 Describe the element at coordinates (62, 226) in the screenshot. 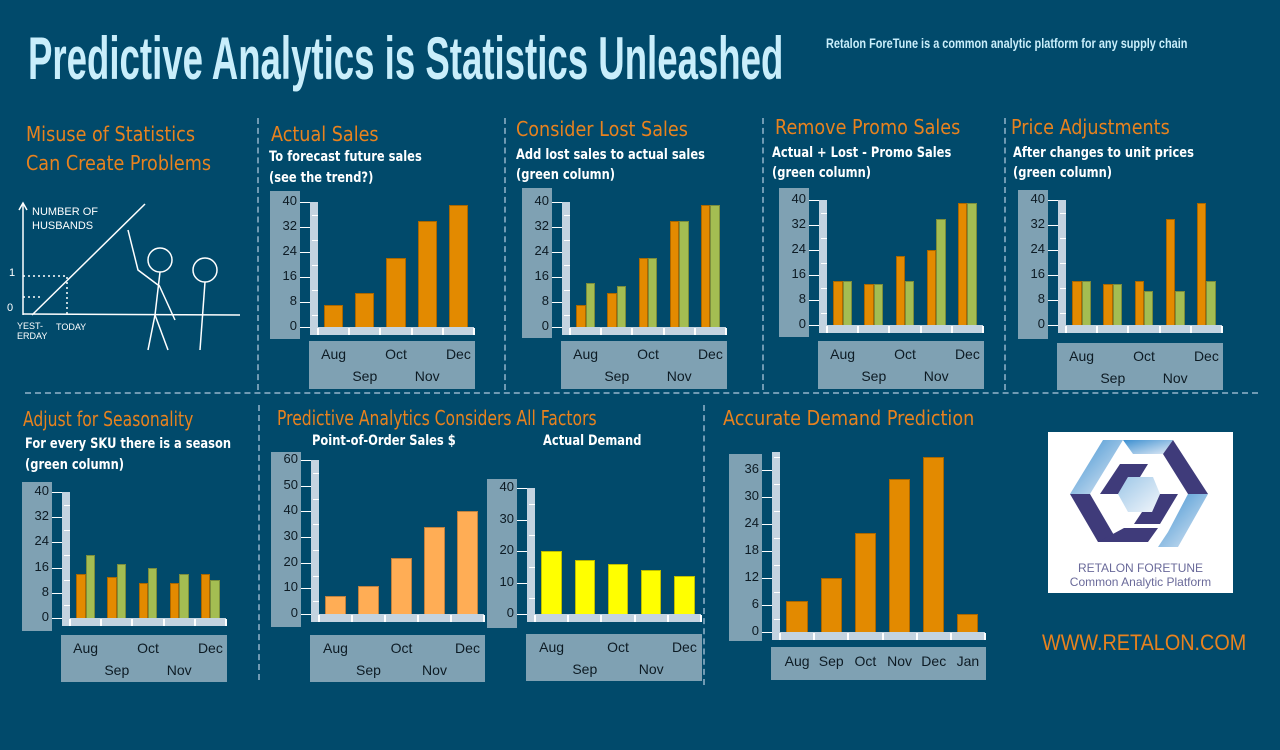

I see `cartoon-label: HUSBANDS` at that location.